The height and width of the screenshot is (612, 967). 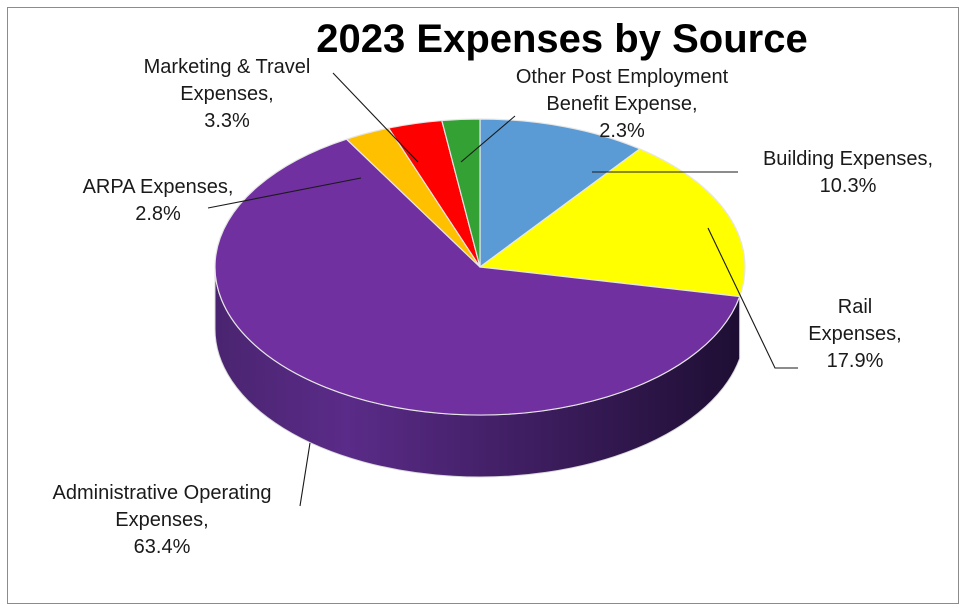 I want to click on data-label-line: 2.8%, so click(x=158, y=214).